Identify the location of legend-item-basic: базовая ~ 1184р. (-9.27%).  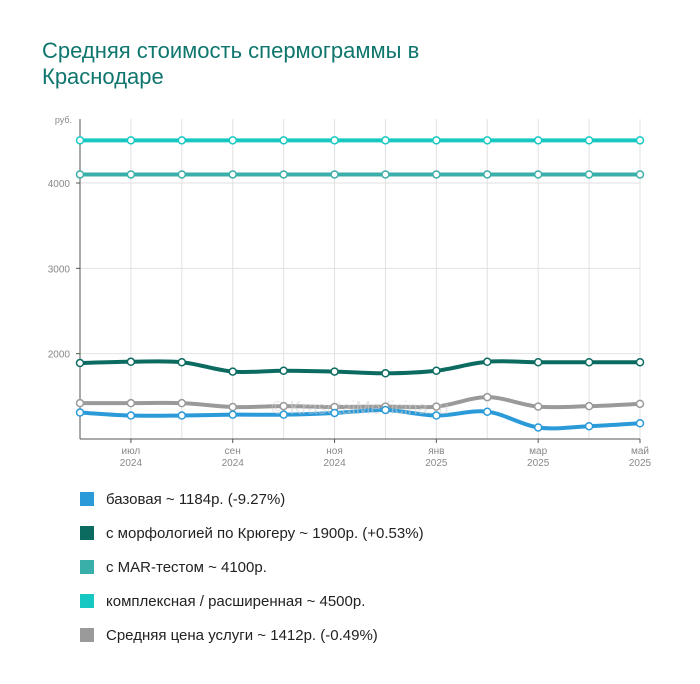
(252, 499).